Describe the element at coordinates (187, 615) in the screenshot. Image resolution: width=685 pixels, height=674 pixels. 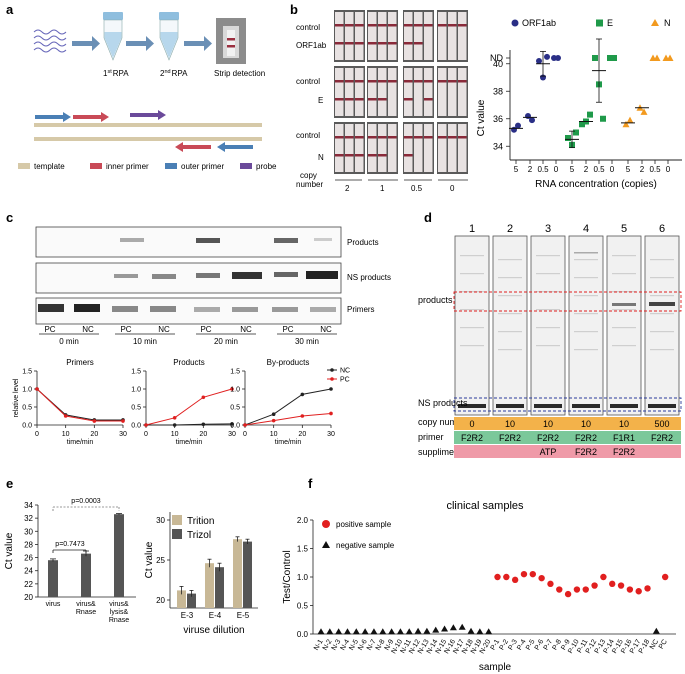
I see `category-label: E-3` at that location.